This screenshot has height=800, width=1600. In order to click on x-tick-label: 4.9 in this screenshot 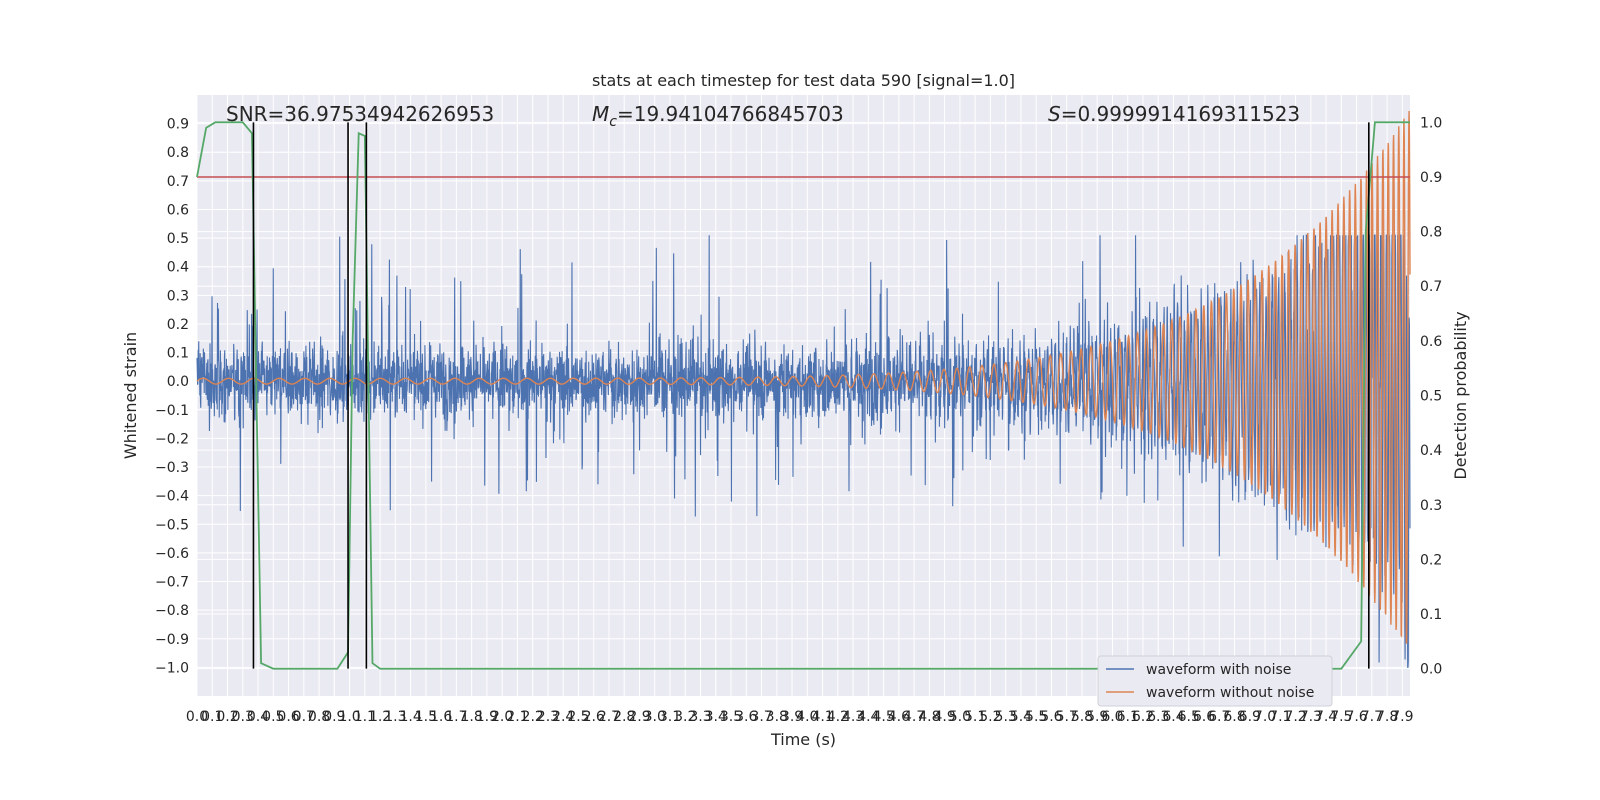, I will do `click(945, 717)`.